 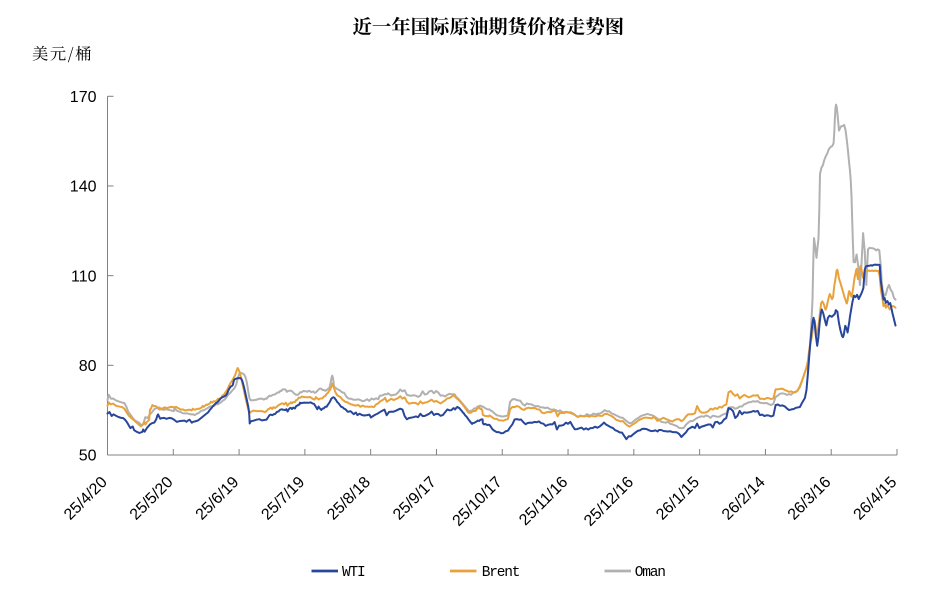 I want to click on svg-text: Oman, so click(x=650, y=573).